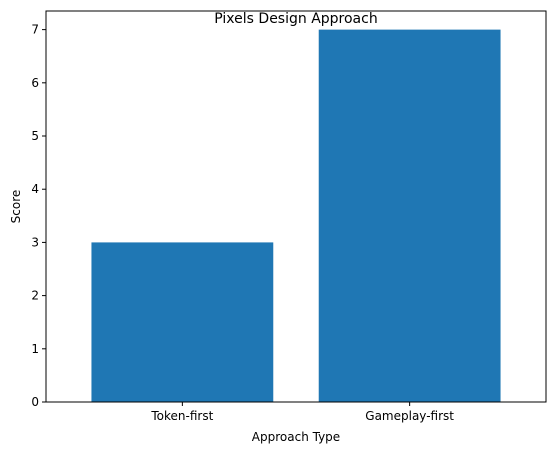 This screenshot has width=554, height=455. Describe the element at coordinates (35, 296) in the screenshot. I see `y-tick-label: 2` at that location.